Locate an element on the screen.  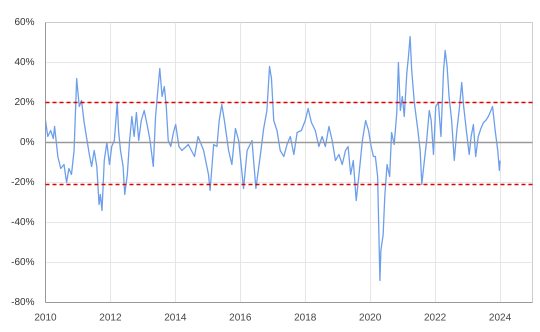
x-tick-label: 2010 is located at coordinates (46, 318).